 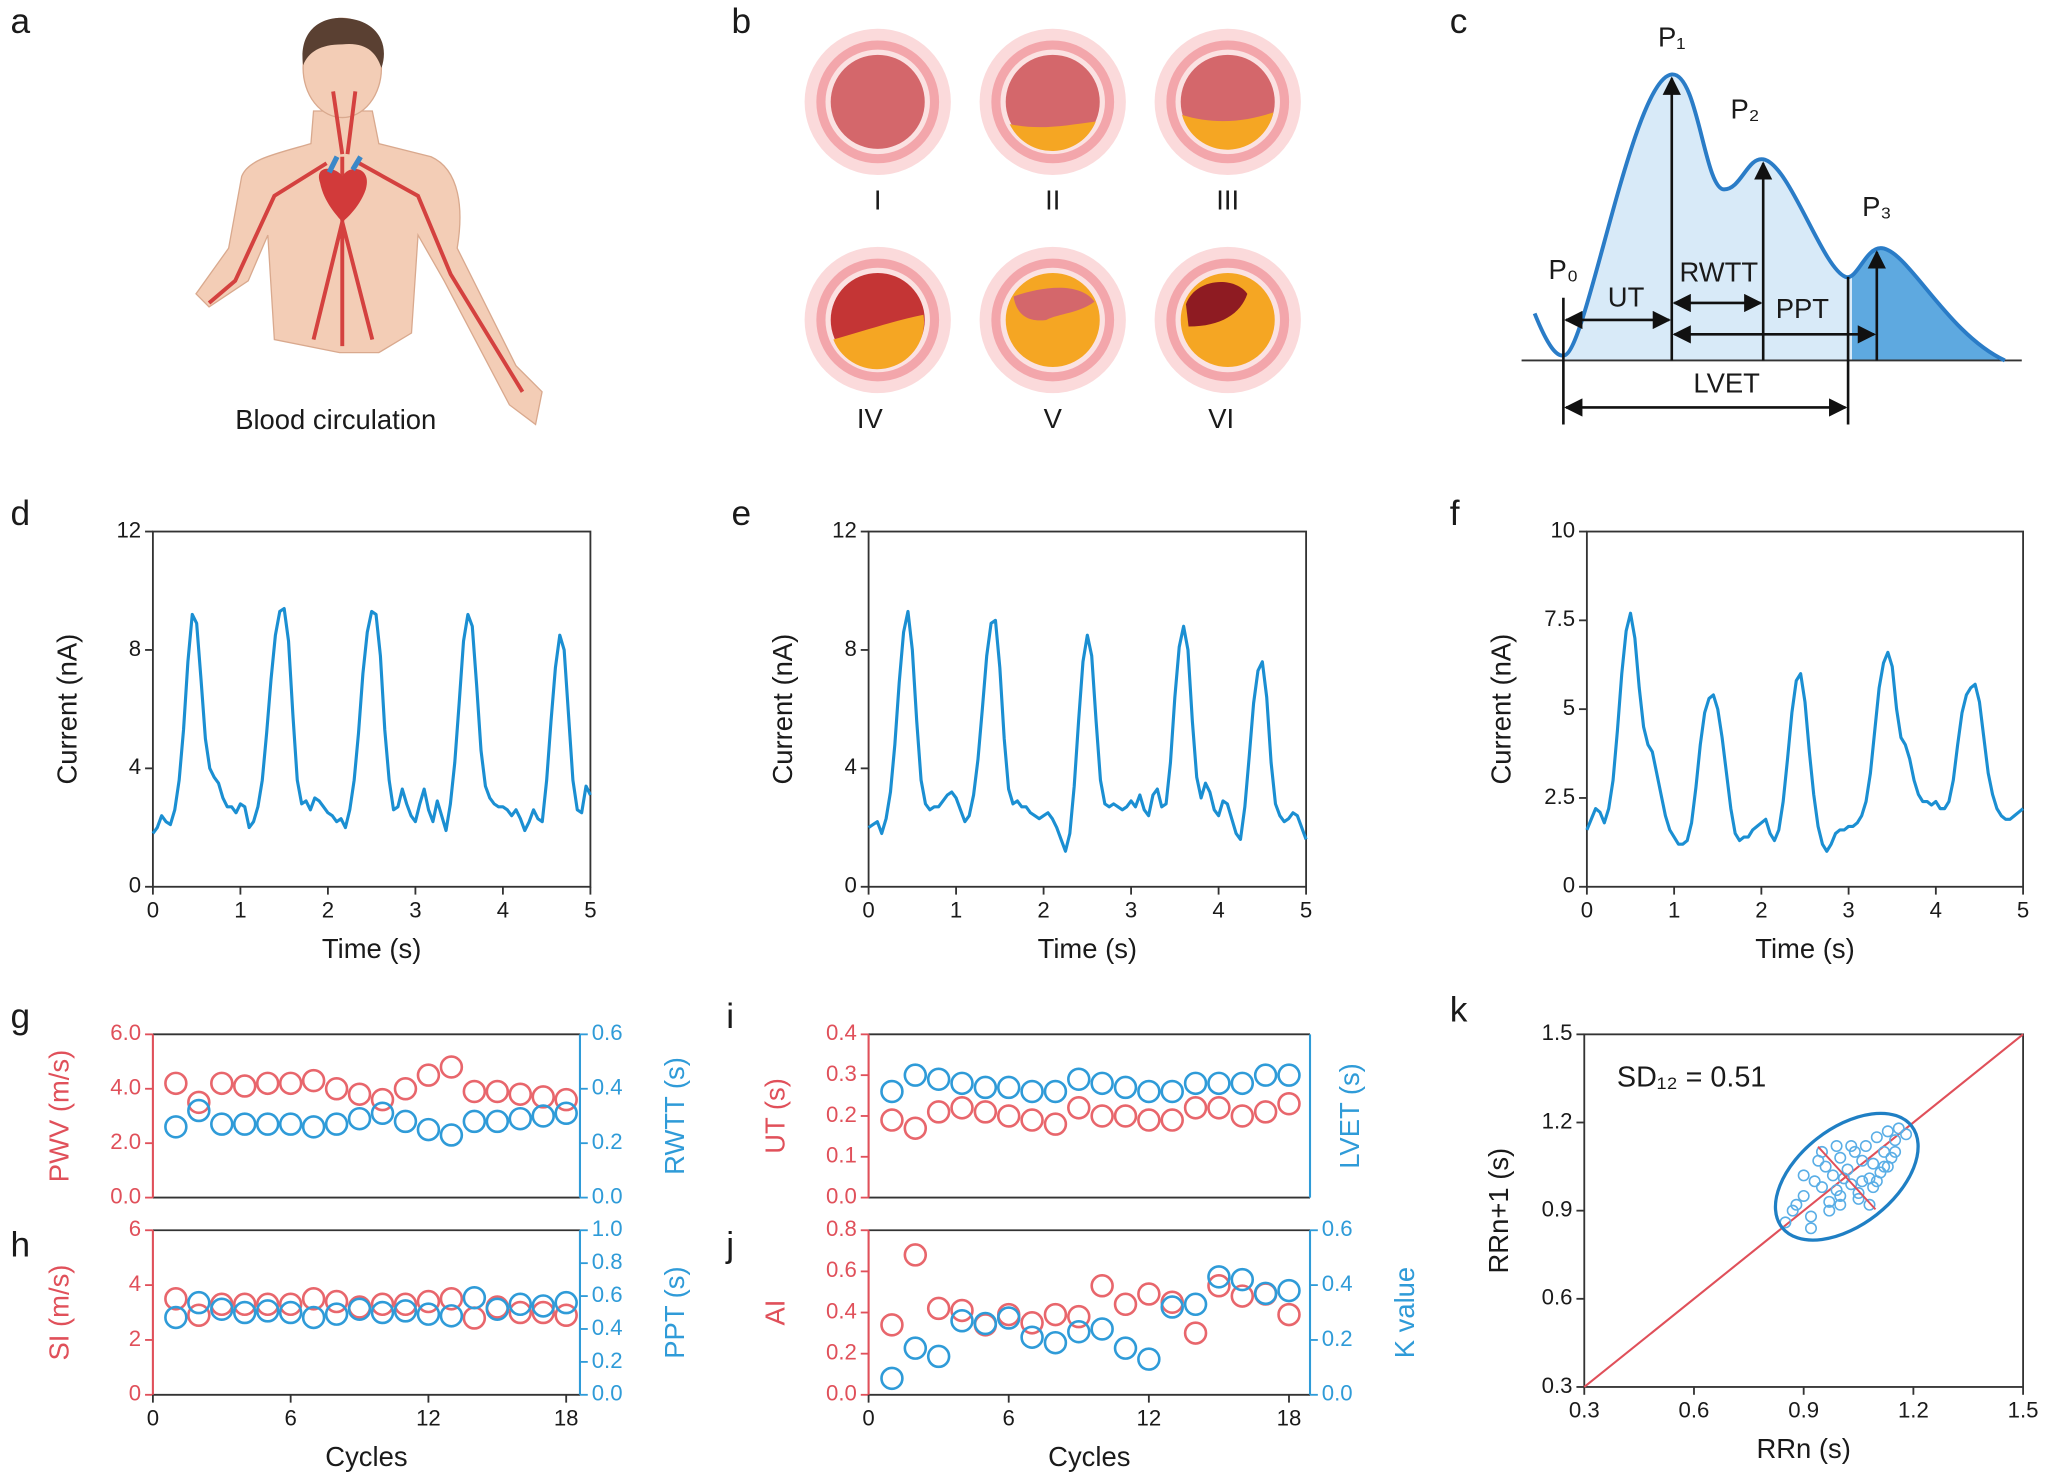 I want to click on panel-letter: j, so click(x=729, y=1245).